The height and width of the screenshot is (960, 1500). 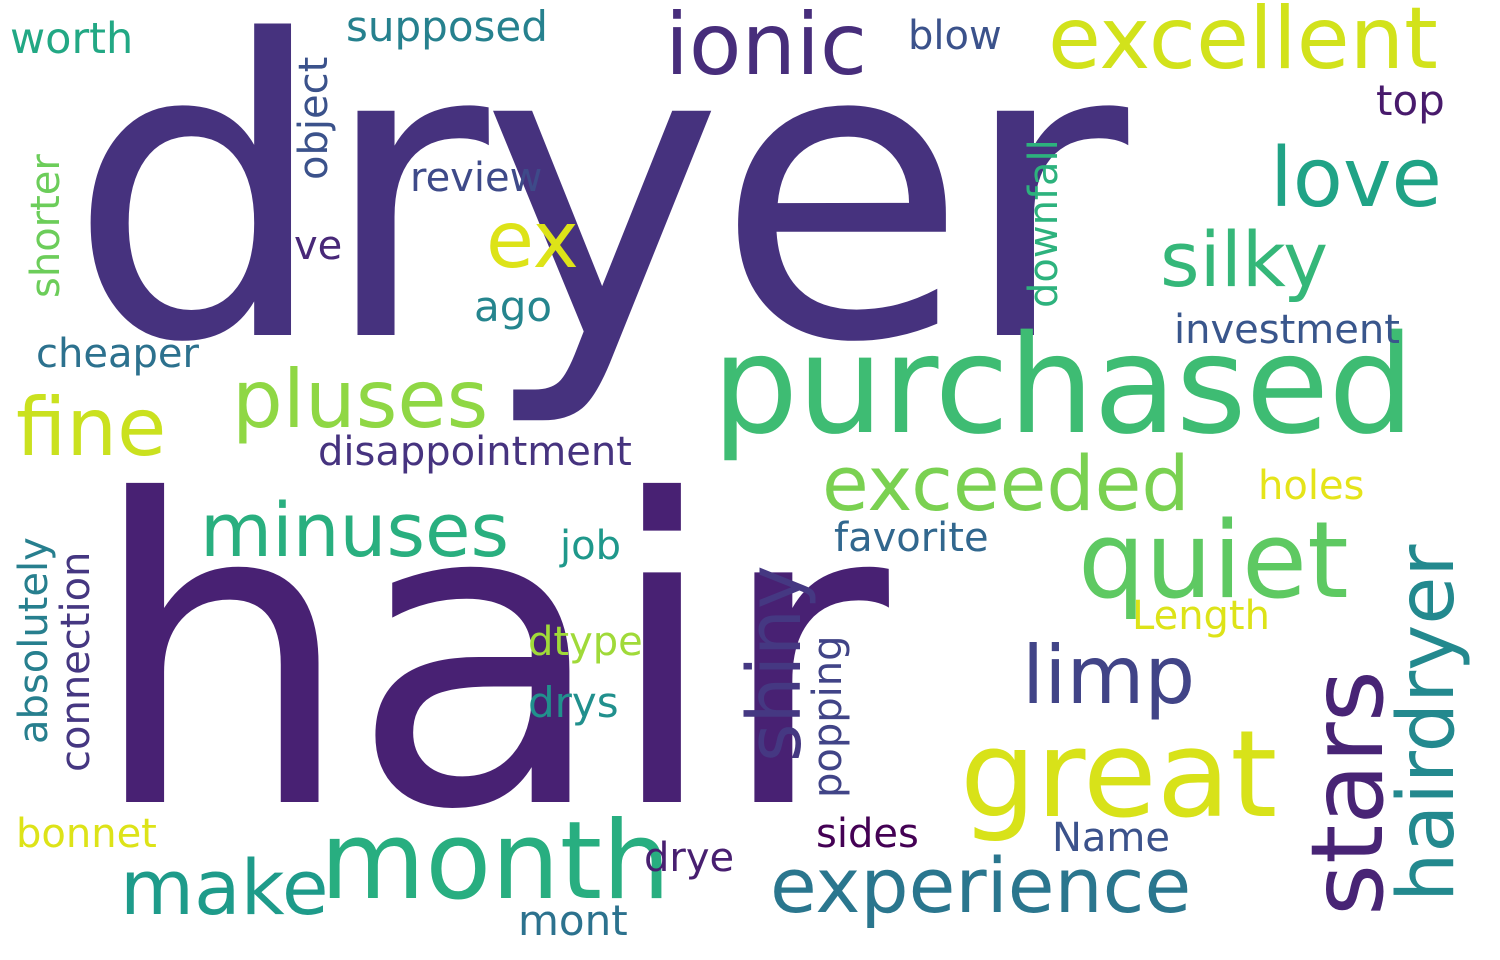 What do you see at coordinates (86, 834) in the screenshot?
I see `word-bonnet: bonnet` at bounding box center [86, 834].